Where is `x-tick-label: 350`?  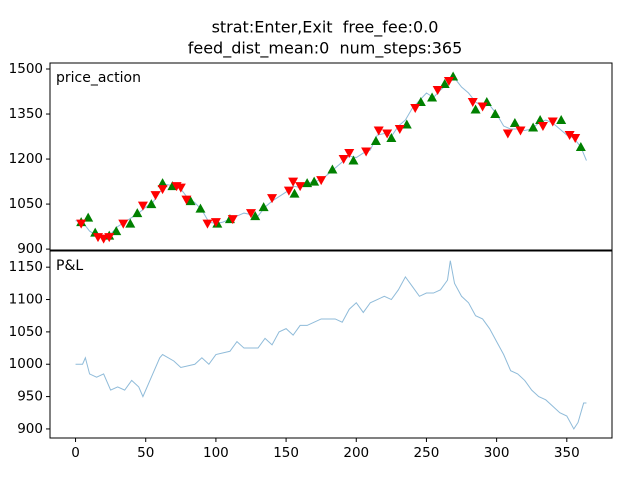
x-tick-label: 350 is located at coordinates (567, 453).